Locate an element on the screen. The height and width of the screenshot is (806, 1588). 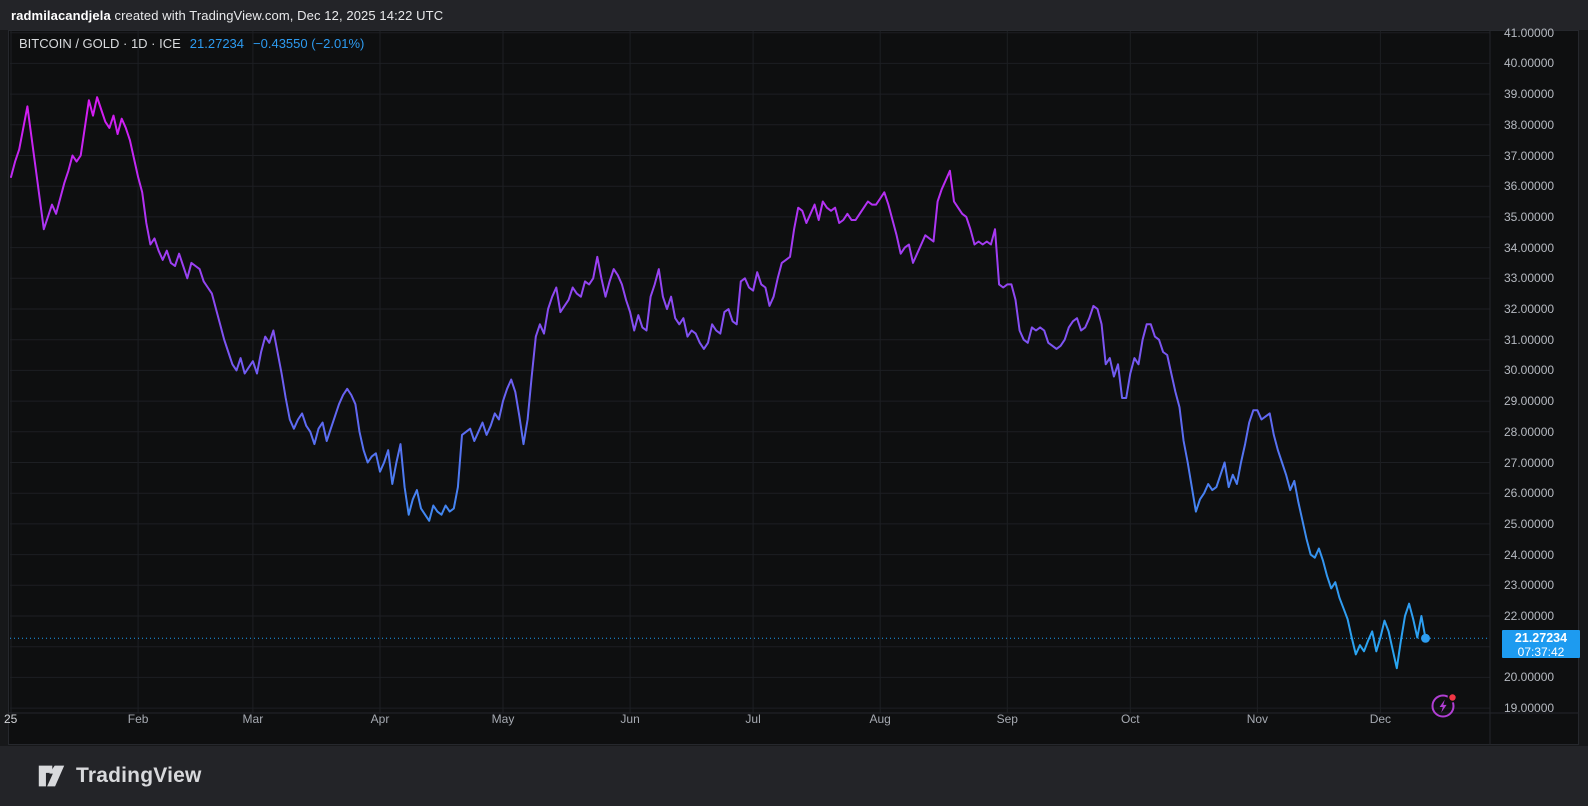
price-tick: 22.00000 is located at coordinates (1529, 616).